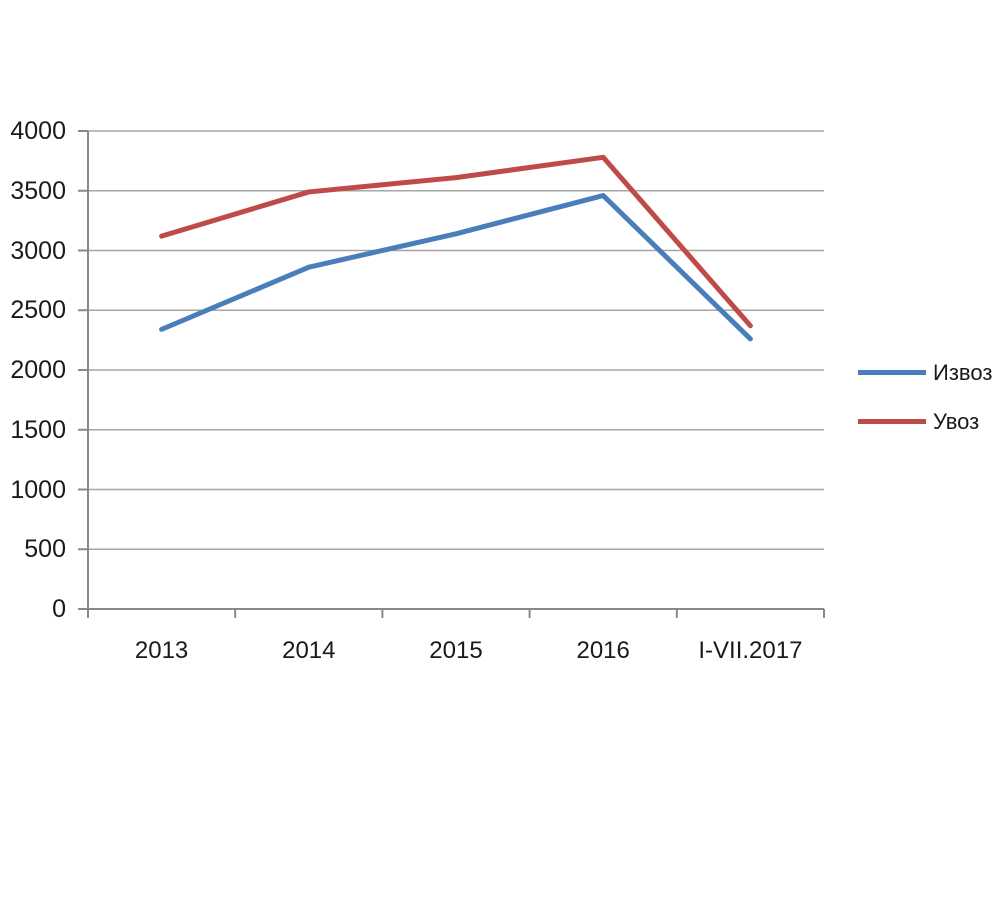 This screenshot has height=919, width=996. What do you see at coordinates (161, 650) in the screenshot?
I see `x-tick-label: 2013` at bounding box center [161, 650].